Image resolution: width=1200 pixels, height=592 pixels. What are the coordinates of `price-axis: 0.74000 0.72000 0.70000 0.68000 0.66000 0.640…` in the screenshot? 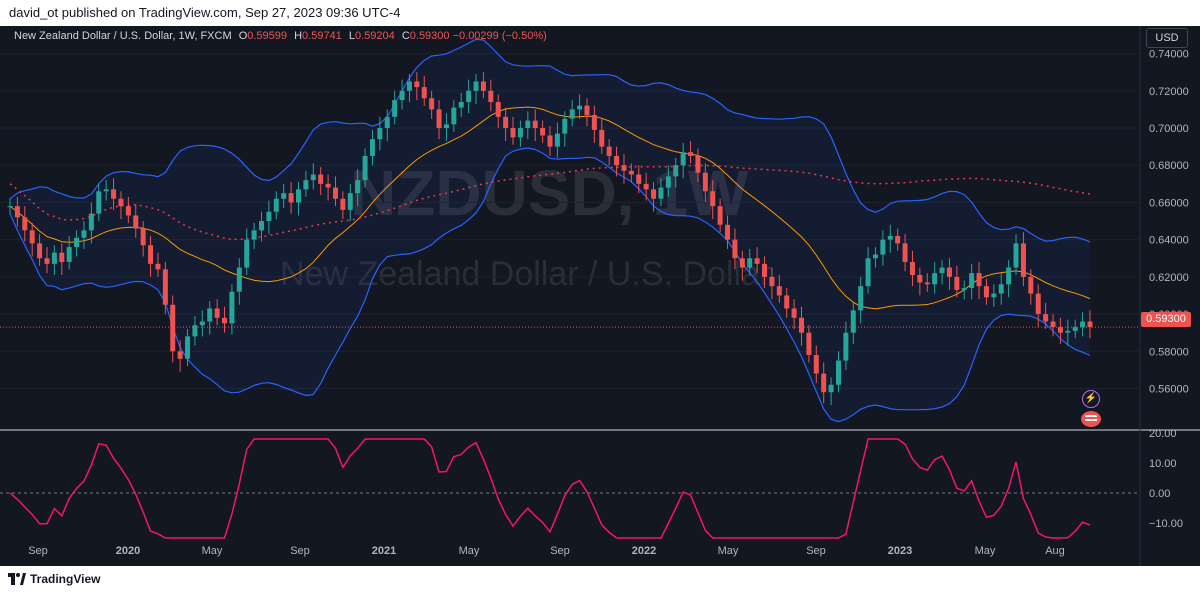 It's located at (1169, 222).